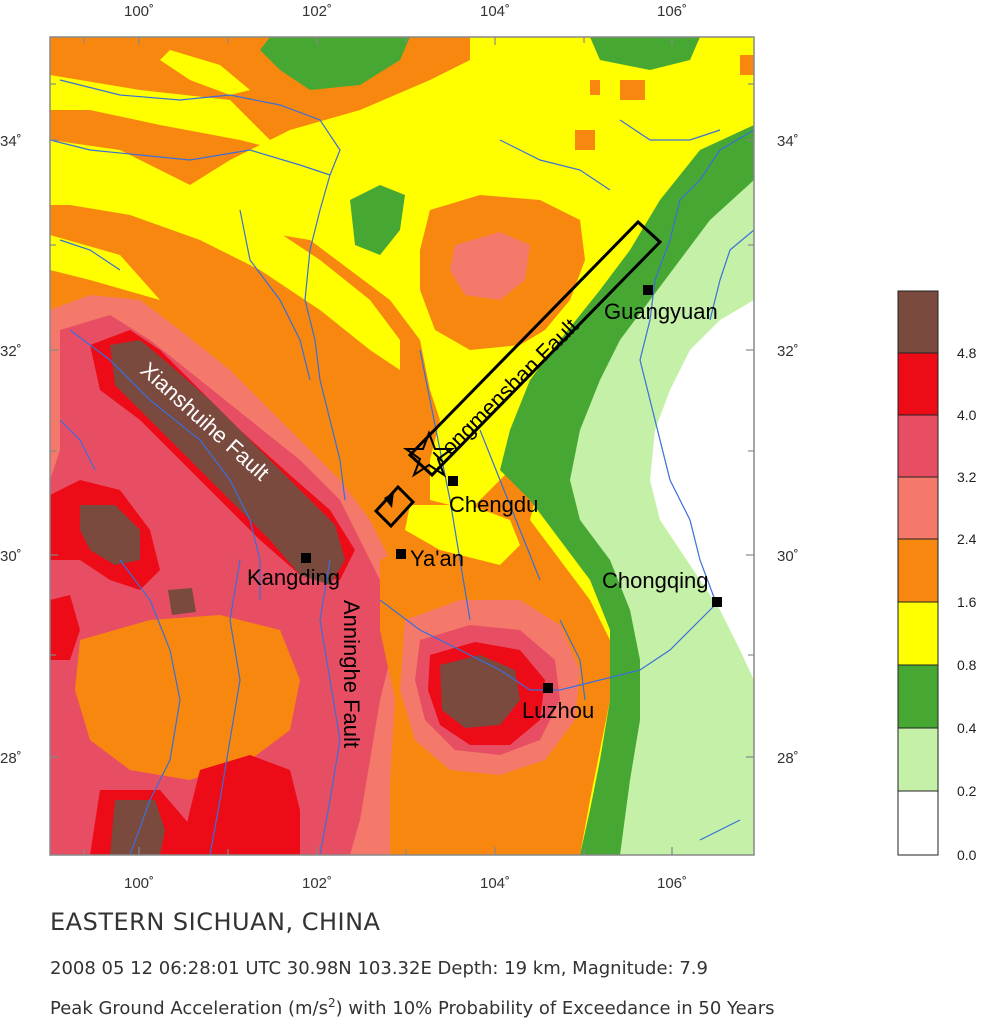  I want to click on city-marker-yaan, so click(401, 554).